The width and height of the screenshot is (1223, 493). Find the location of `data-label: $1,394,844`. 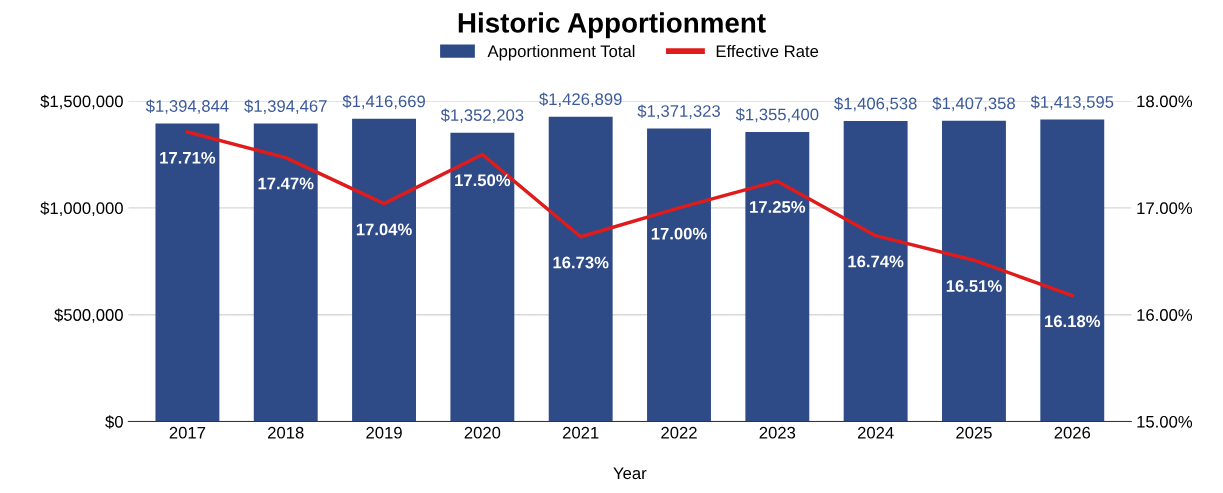

data-label: $1,394,844 is located at coordinates (187, 106).